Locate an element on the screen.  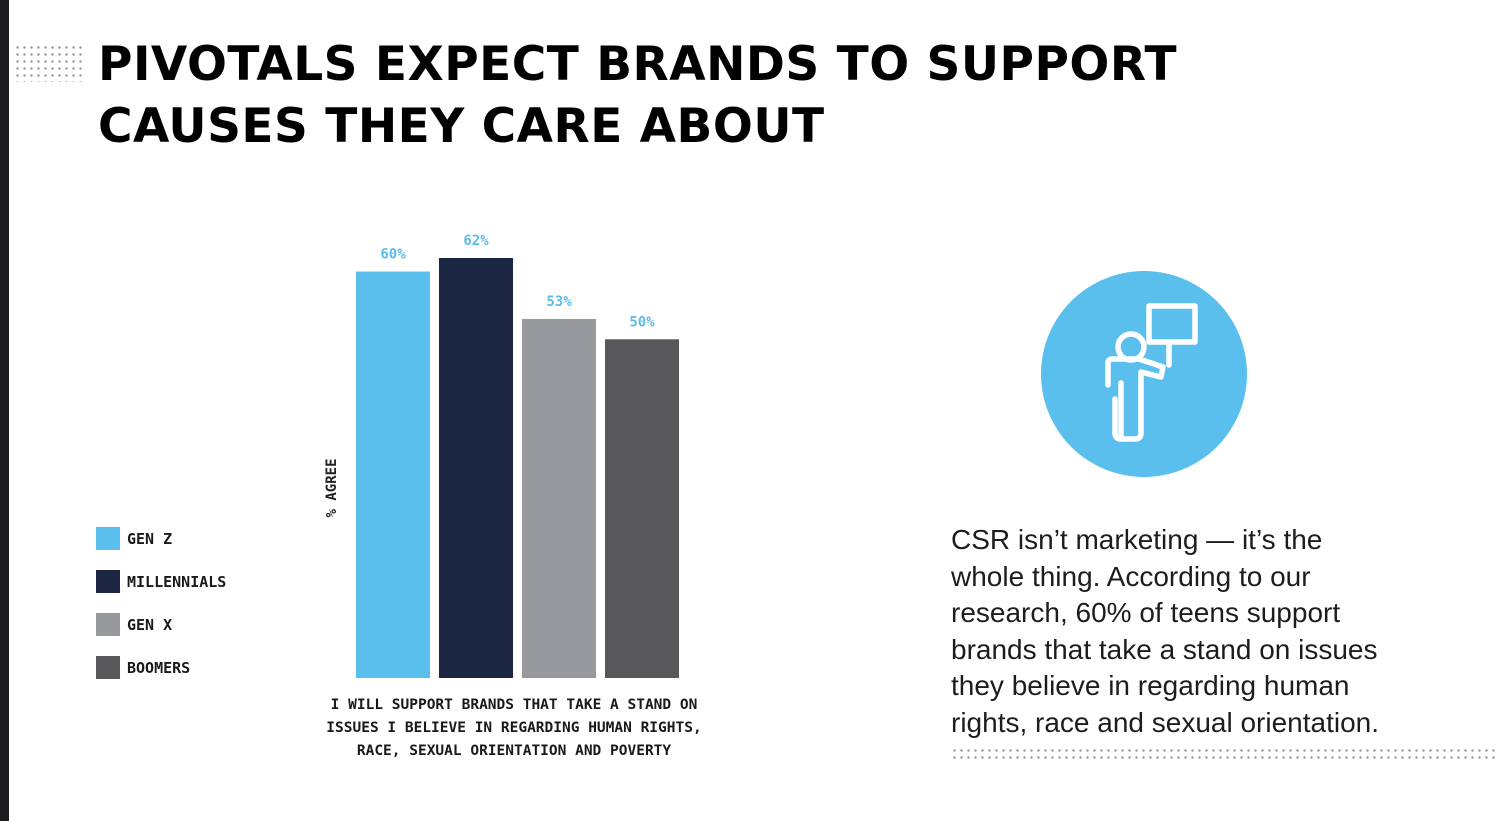
bar-gen-z is located at coordinates (393, 474).